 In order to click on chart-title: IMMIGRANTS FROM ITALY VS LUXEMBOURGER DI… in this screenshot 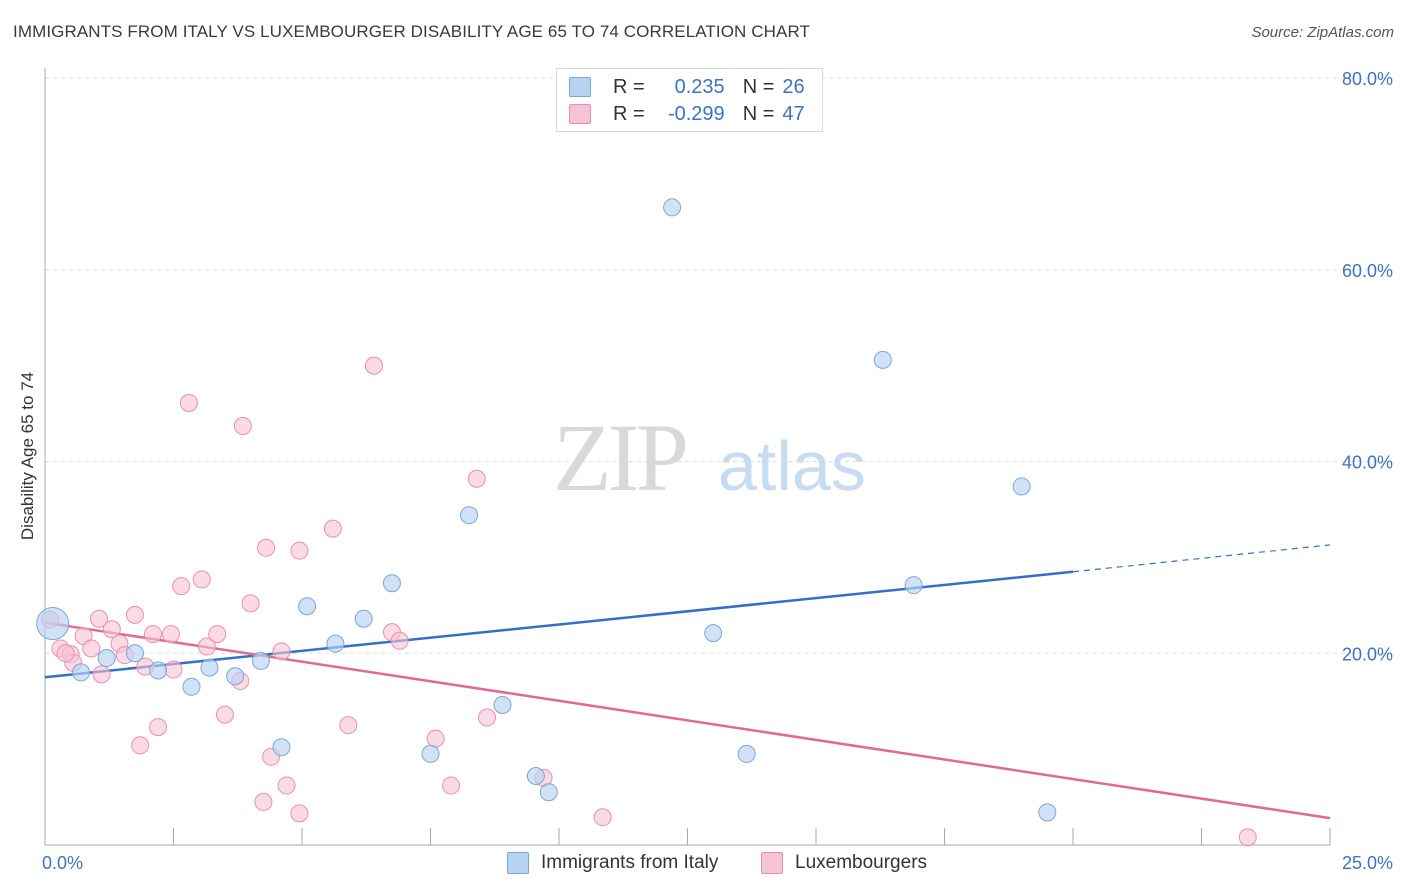, I will do `click(412, 31)`.